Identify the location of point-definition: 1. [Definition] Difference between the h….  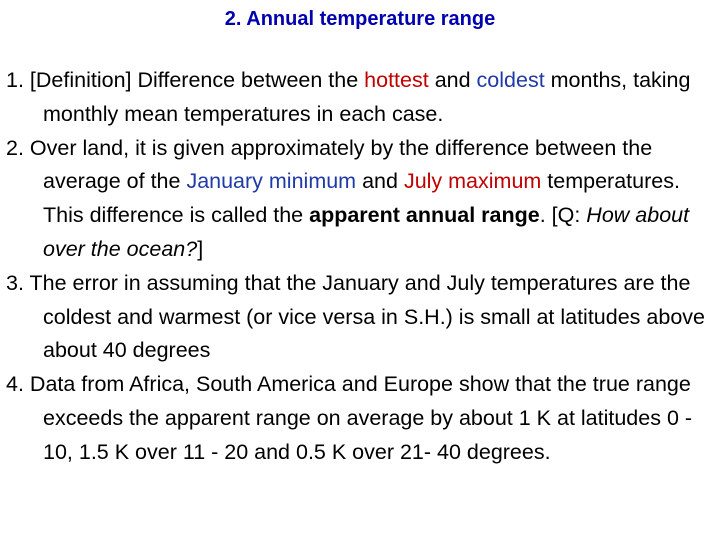
(361, 98).